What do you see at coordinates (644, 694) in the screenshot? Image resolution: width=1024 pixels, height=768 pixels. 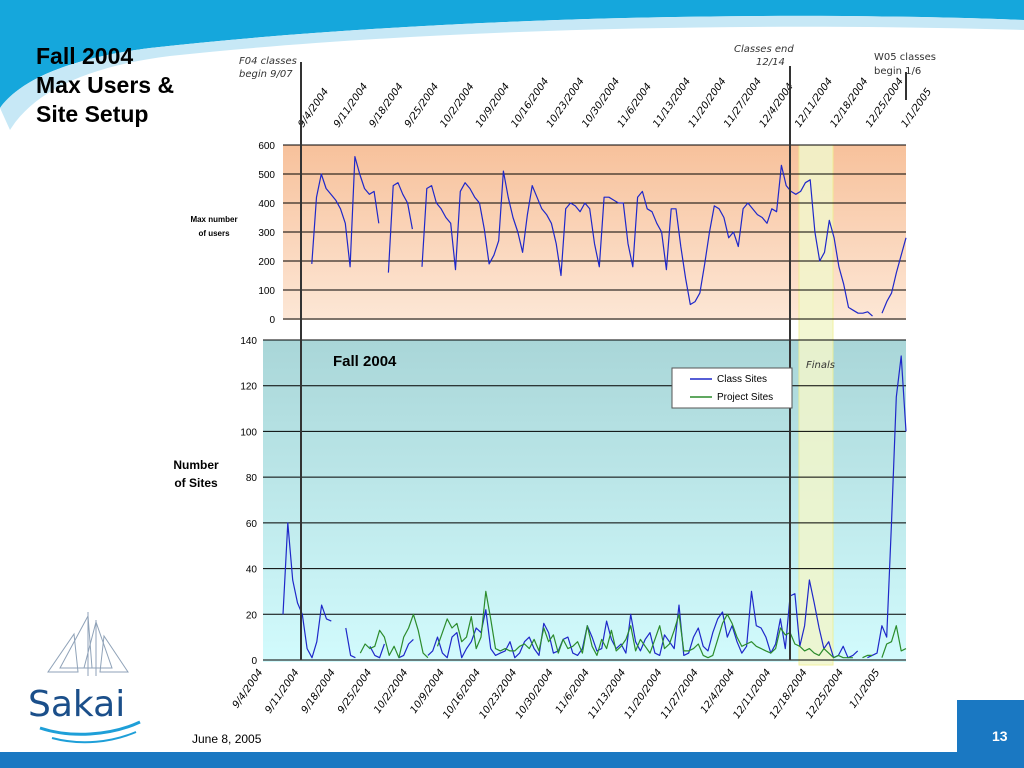 I see `bottom-date-label: 11/20/2004` at bounding box center [644, 694].